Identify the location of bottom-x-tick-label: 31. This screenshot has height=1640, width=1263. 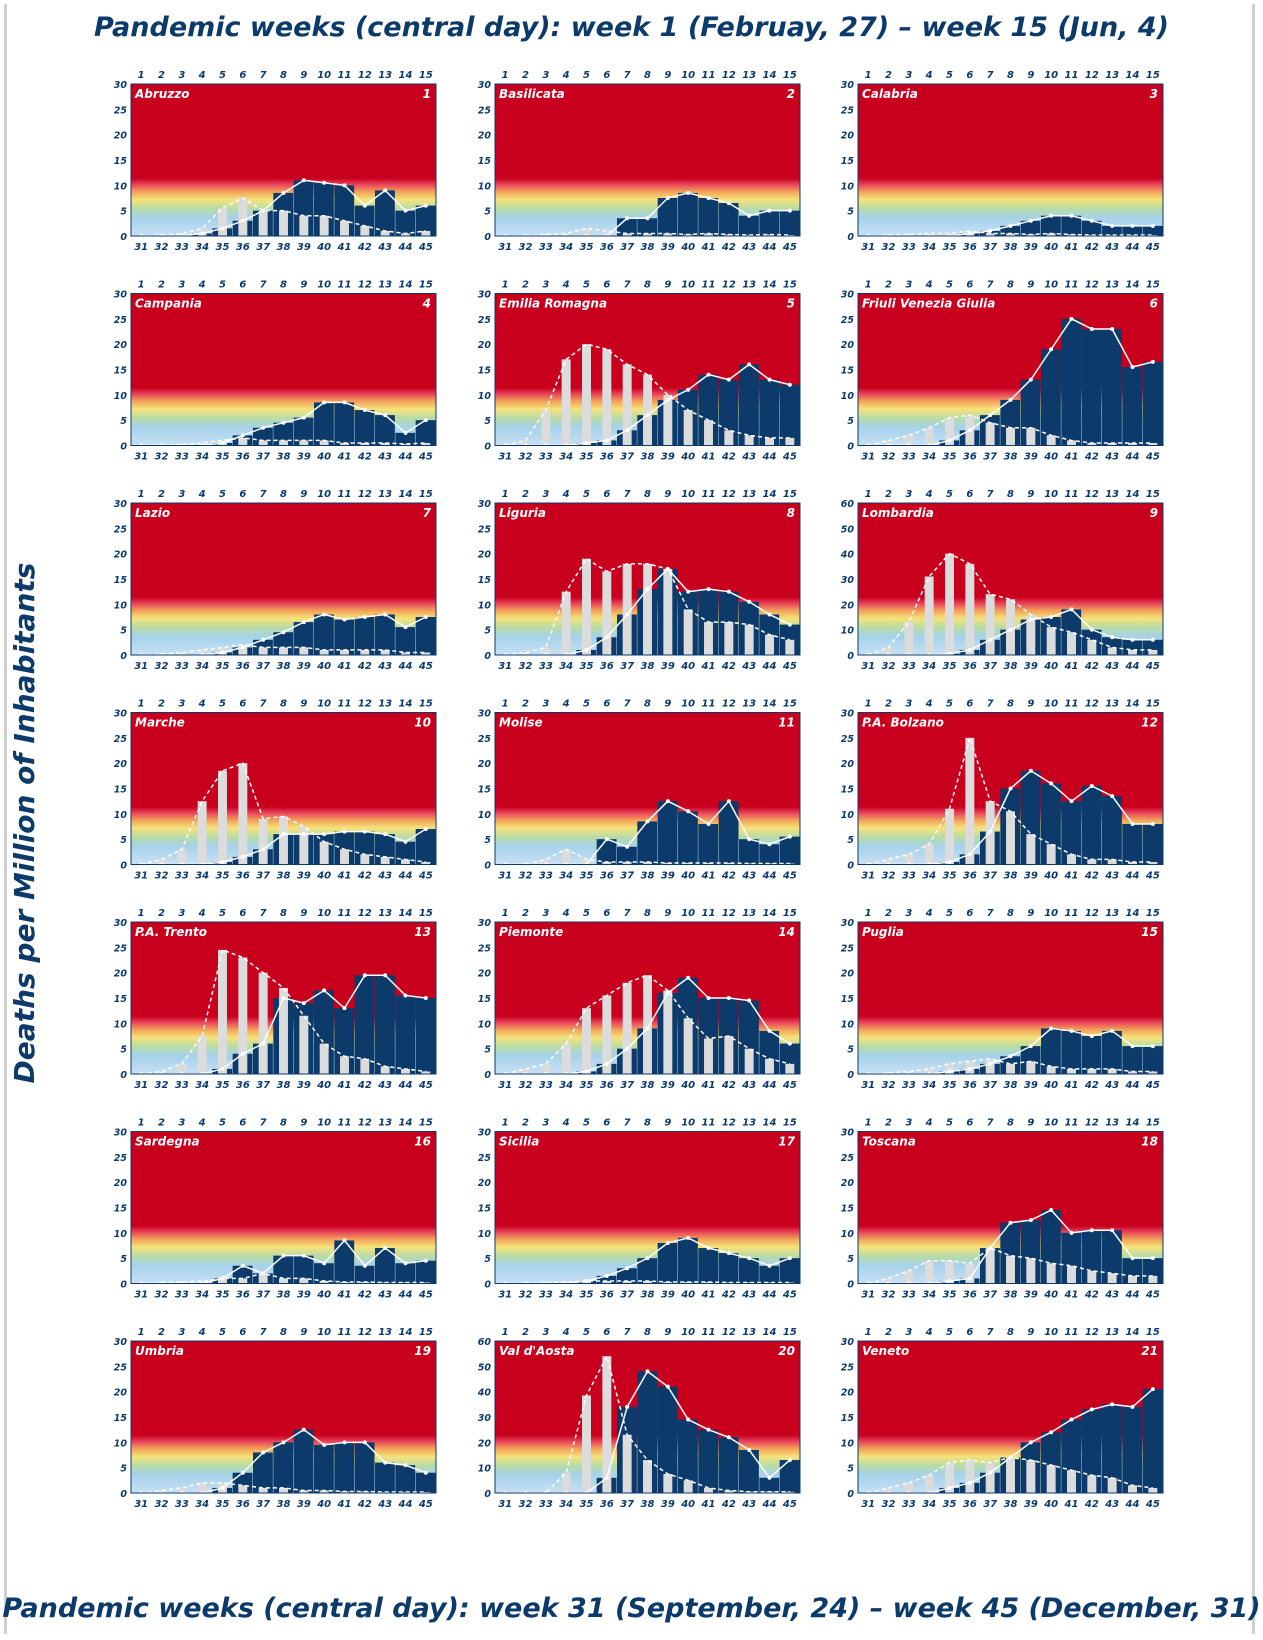
(141, 457).